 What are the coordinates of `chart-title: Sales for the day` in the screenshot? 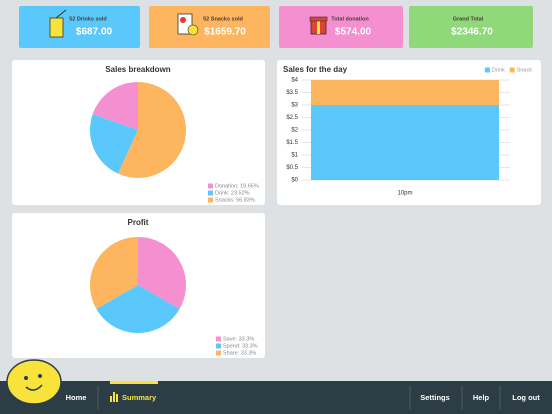 It's located at (315, 69).